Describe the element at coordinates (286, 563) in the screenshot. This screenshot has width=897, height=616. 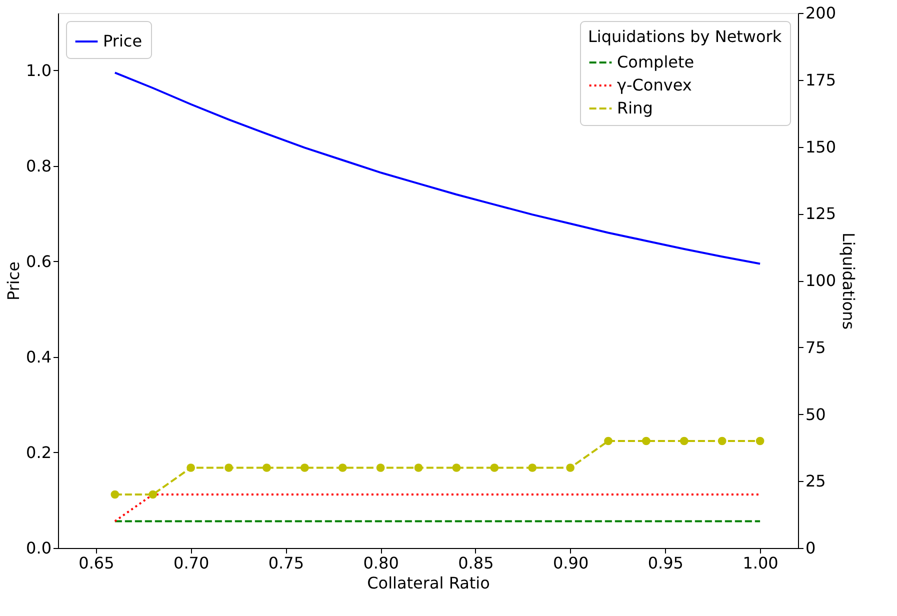
I see `x-tick-label: 0.75` at that location.